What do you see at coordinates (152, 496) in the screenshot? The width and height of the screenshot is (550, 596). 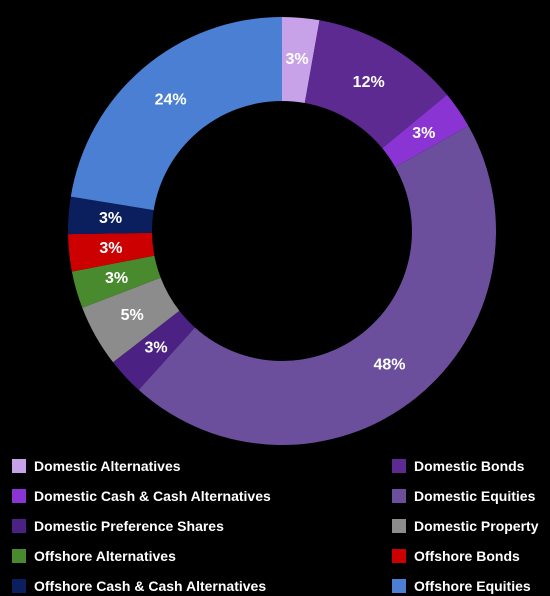 I see `legend-label: Domestic Cash & Cash Alternatives` at bounding box center [152, 496].